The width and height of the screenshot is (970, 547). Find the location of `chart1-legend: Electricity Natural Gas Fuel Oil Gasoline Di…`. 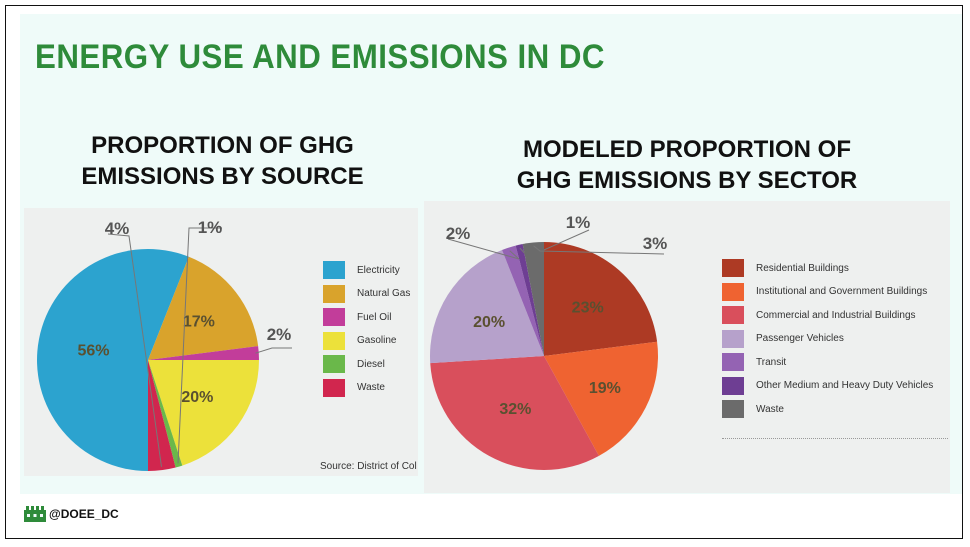

chart1-legend: Electricity Natural Gas Fuel Oil Gasoline Di… is located at coordinates (373, 336).